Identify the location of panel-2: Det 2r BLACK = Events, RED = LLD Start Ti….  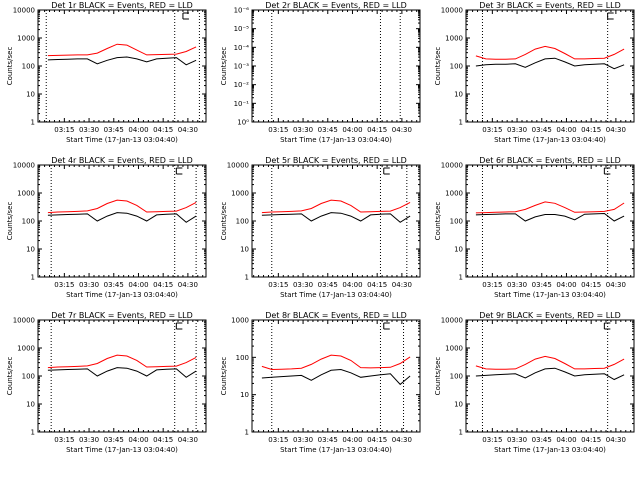
(320, 72).